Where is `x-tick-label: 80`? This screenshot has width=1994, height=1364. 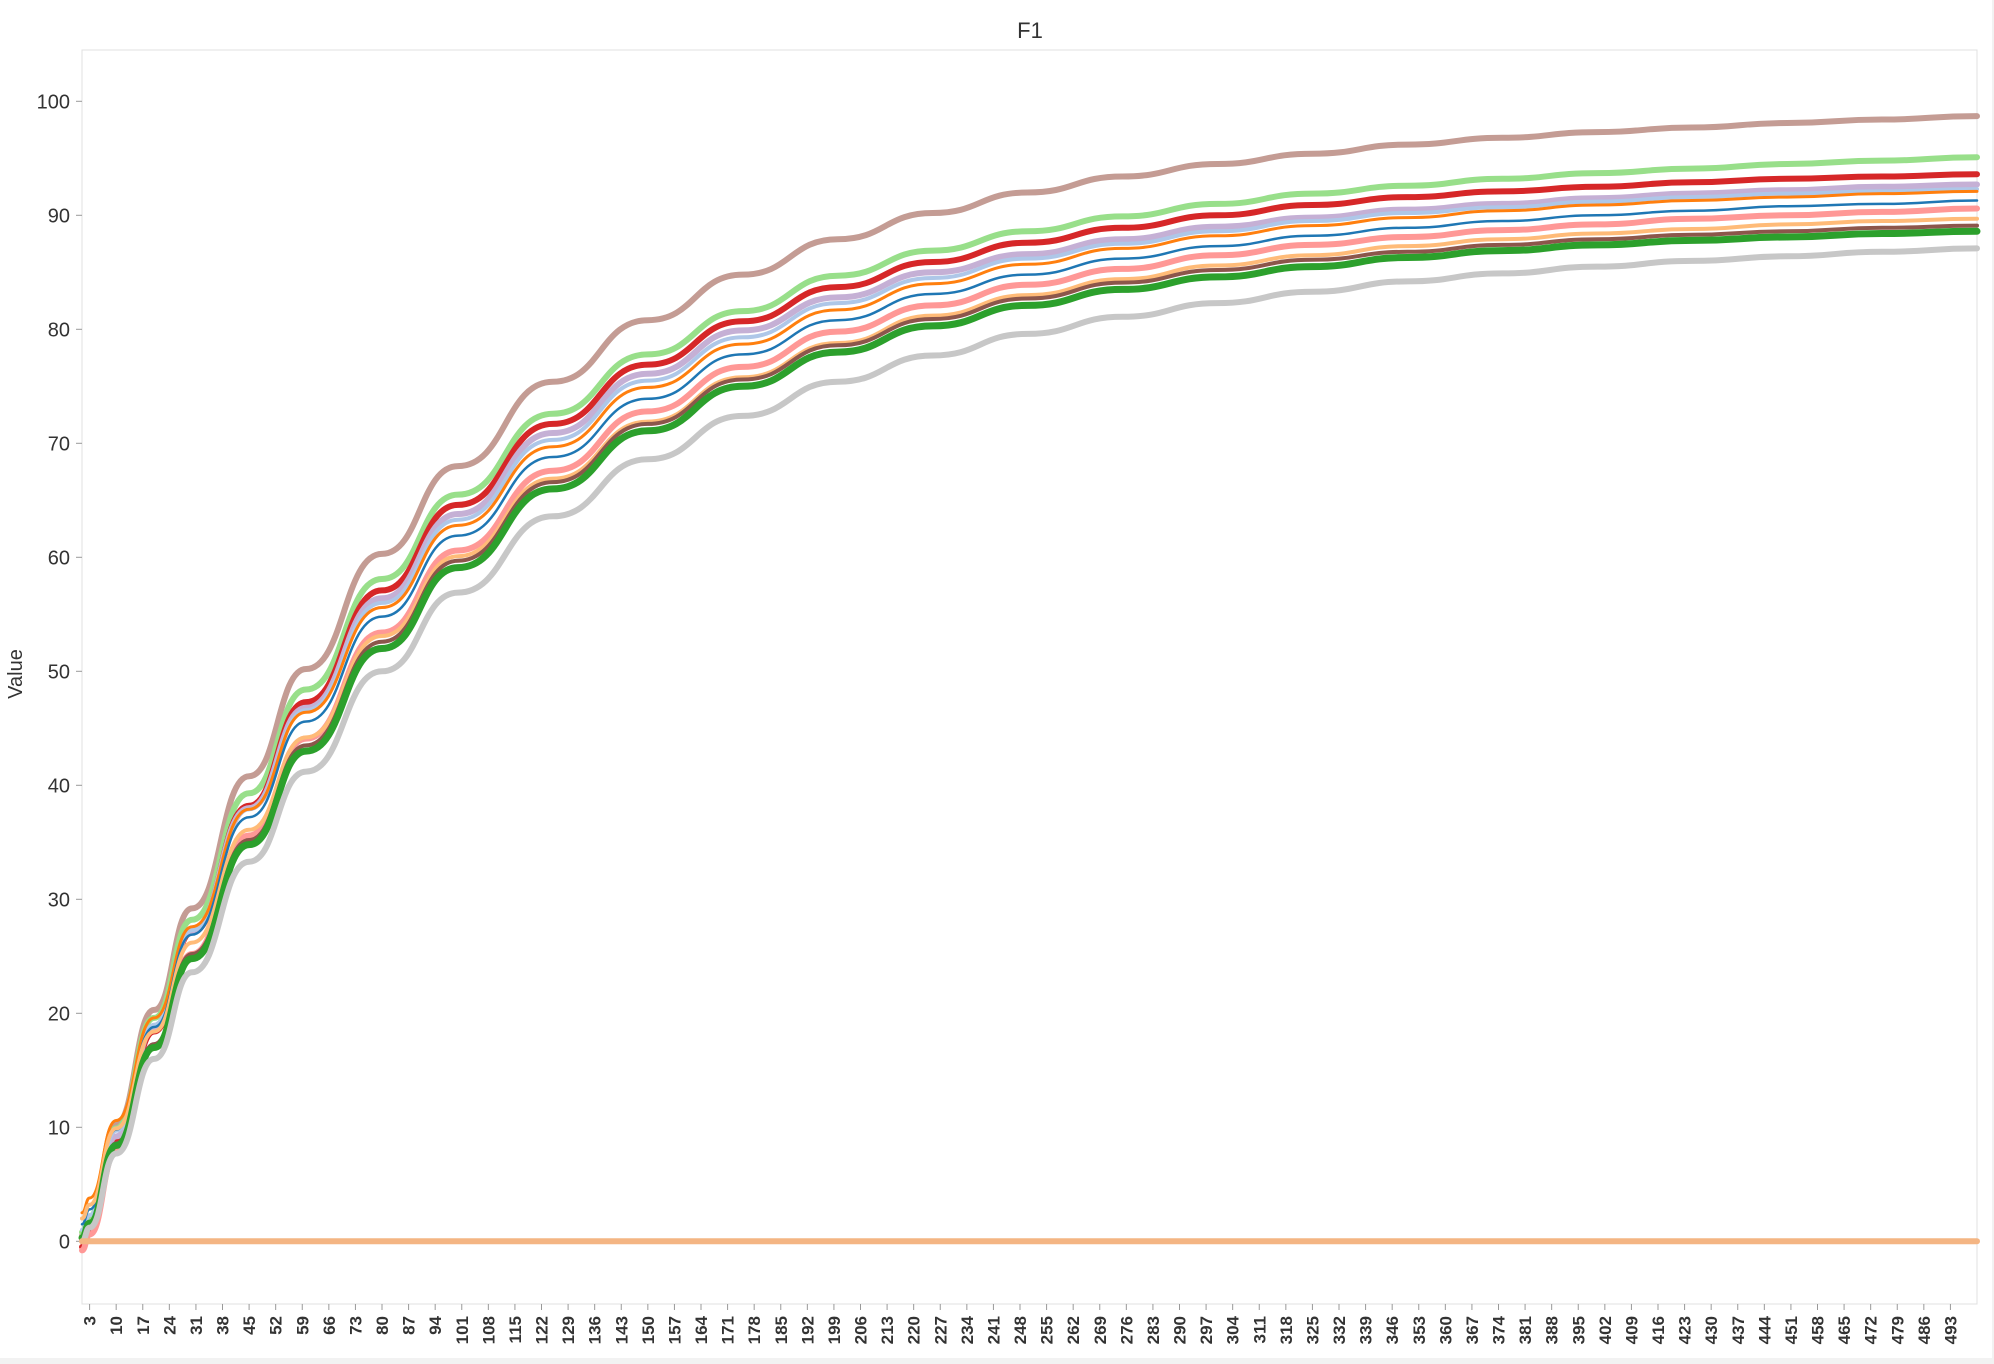 x-tick-label: 80 is located at coordinates (382, 1325).